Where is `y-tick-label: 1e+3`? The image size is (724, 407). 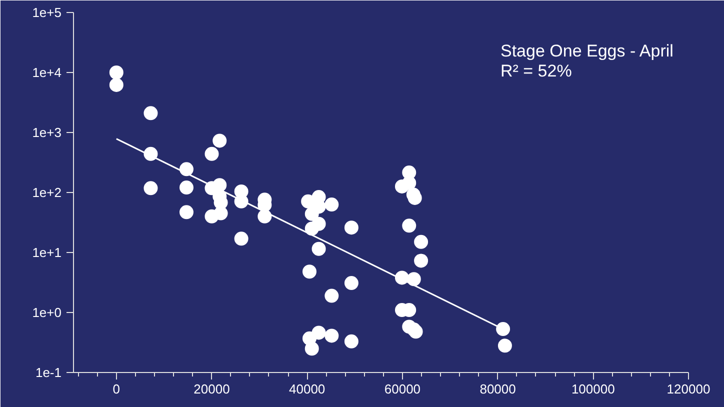 y-tick-label: 1e+3 is located at coordinates (47, 132).